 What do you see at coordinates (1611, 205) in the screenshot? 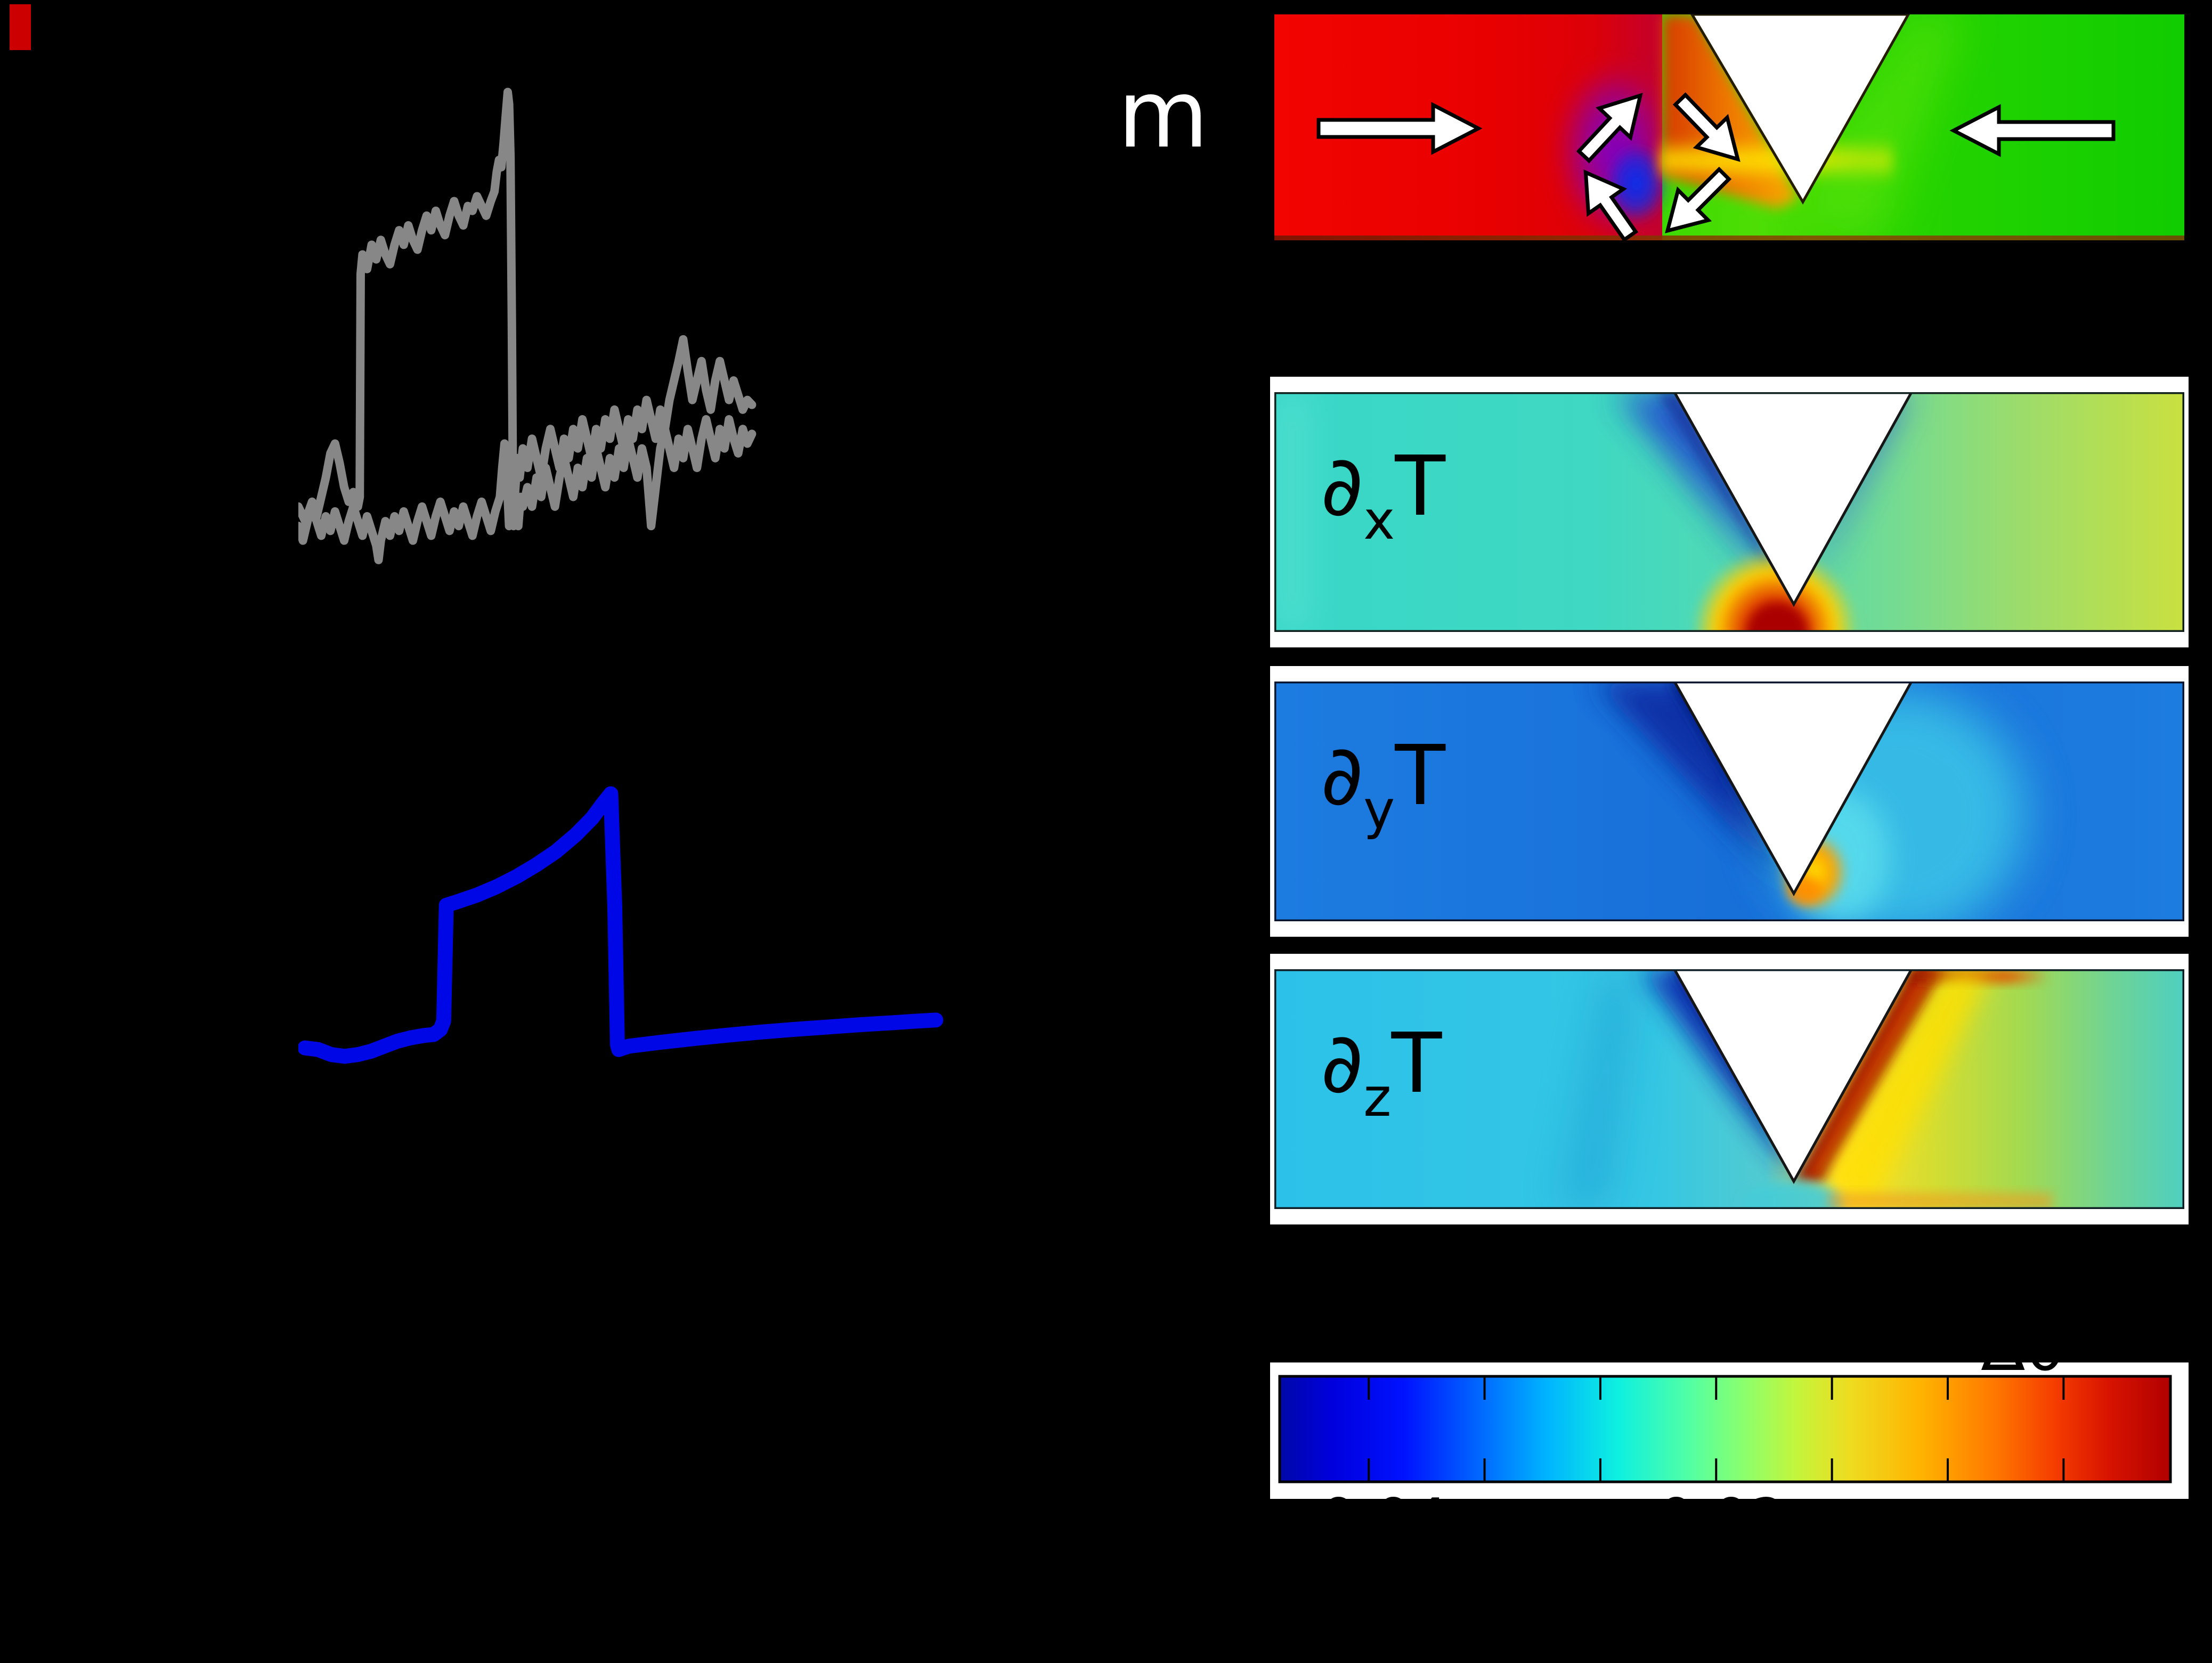
I see `arrow-up-left-icon` at bounding box center [1611, 205].